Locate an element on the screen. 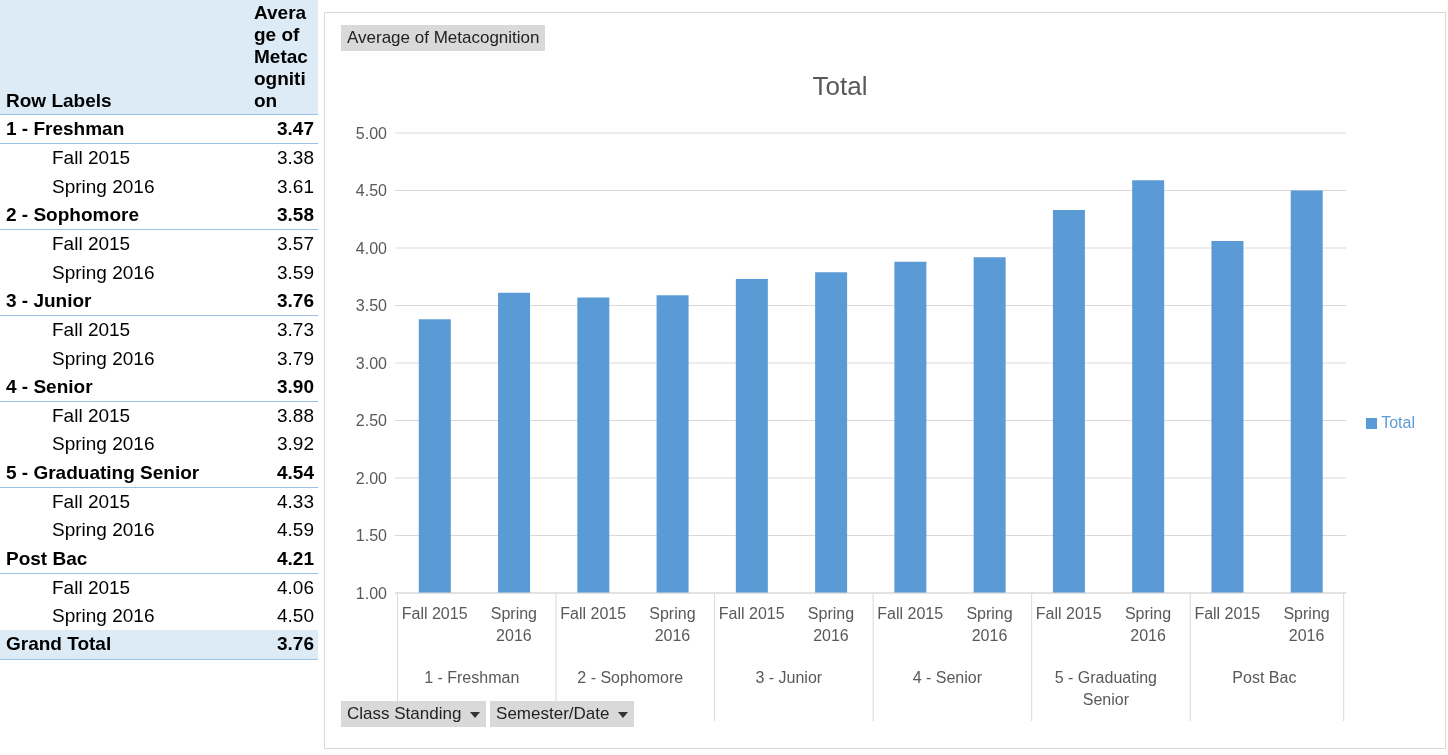 This screenshot has width=1448, height=755. text: 3.73 is located at coordinates (295, 330).